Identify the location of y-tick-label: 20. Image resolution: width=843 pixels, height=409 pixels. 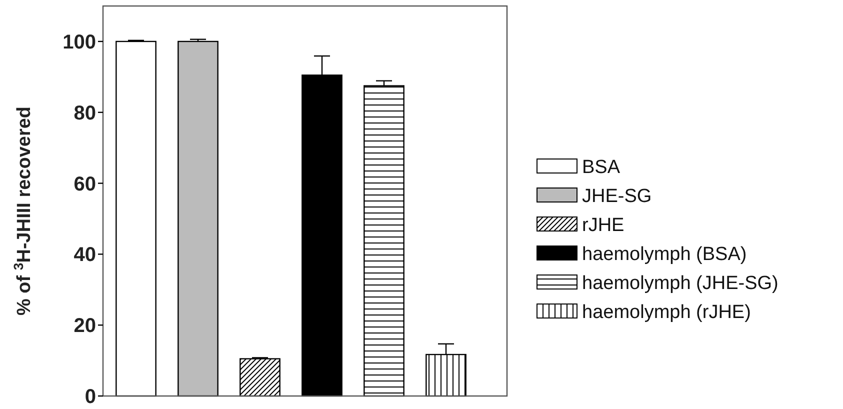
(85, 326).